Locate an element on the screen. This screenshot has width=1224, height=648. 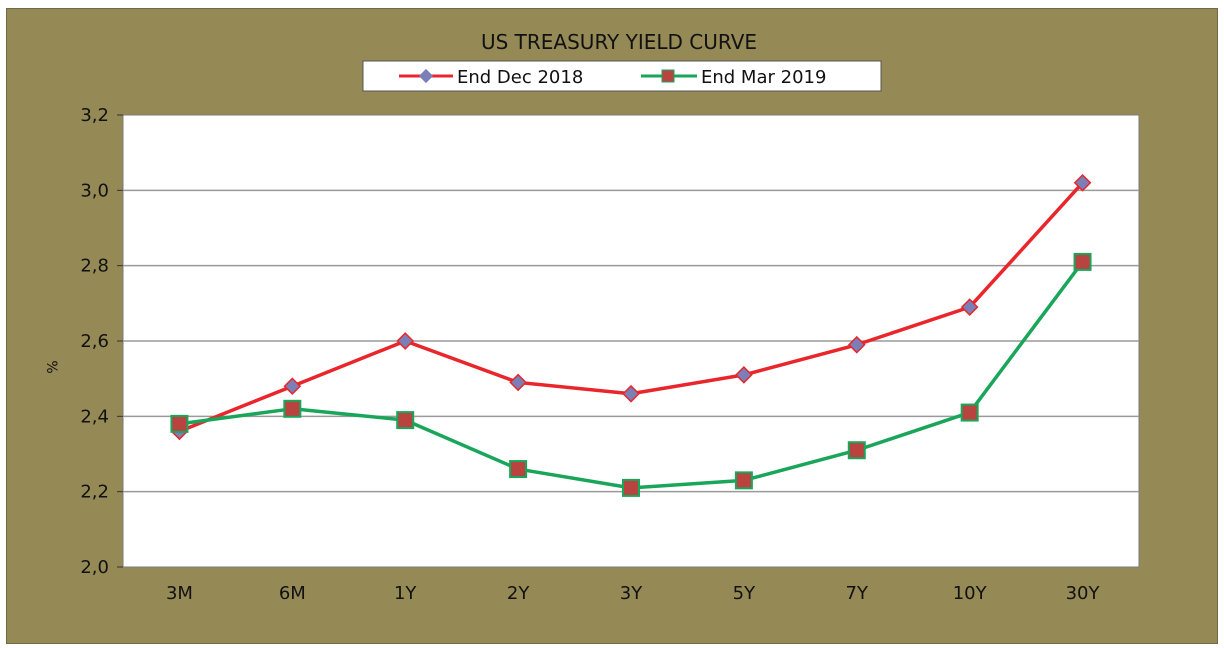
x-tick-label: 3Y is located at coordinates (631, 593).